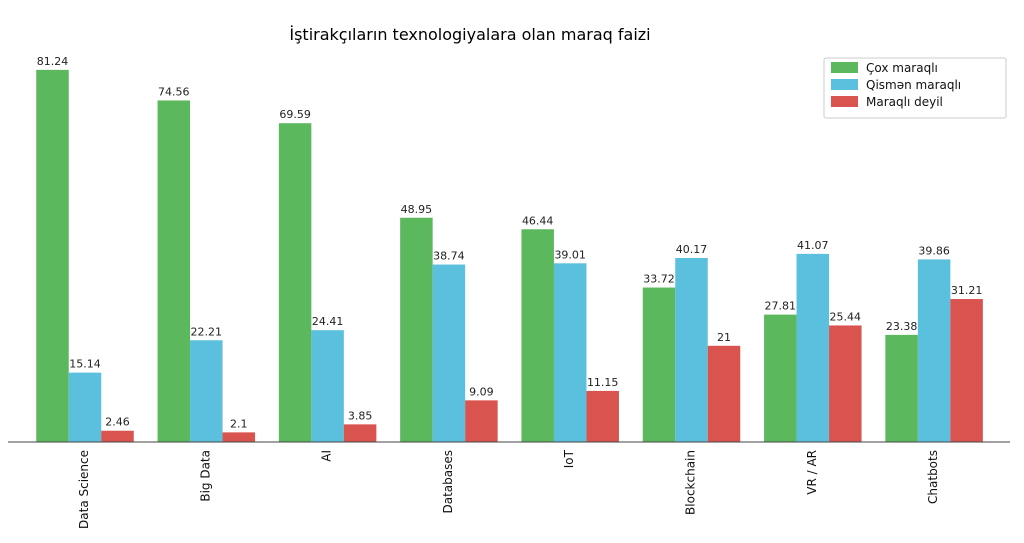 The width and height of the screenshot is (1024, 543). Describe the element at coordinates (207, 331) in the screenshot. I see `value-label-1-1: 22.21` at that location.